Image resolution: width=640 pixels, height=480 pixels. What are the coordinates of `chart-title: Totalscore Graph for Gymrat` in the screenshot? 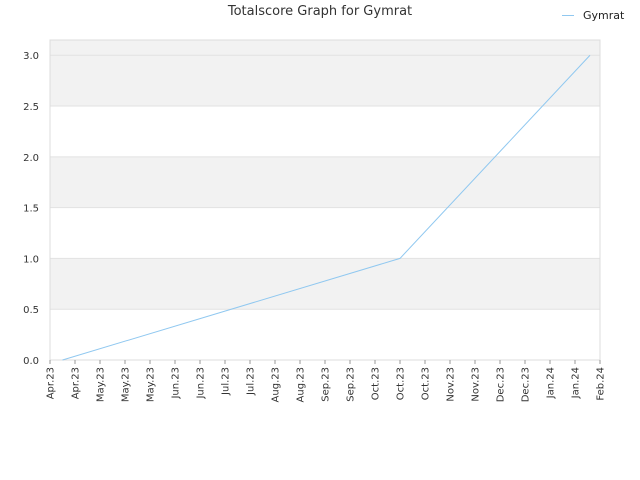 It's located at (320, 11).